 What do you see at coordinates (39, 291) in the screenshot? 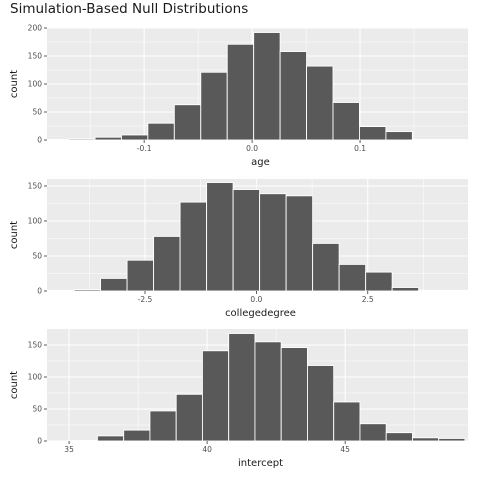
I see `chart-1-y-tick-label: 0` at bounding box center [39, 291].